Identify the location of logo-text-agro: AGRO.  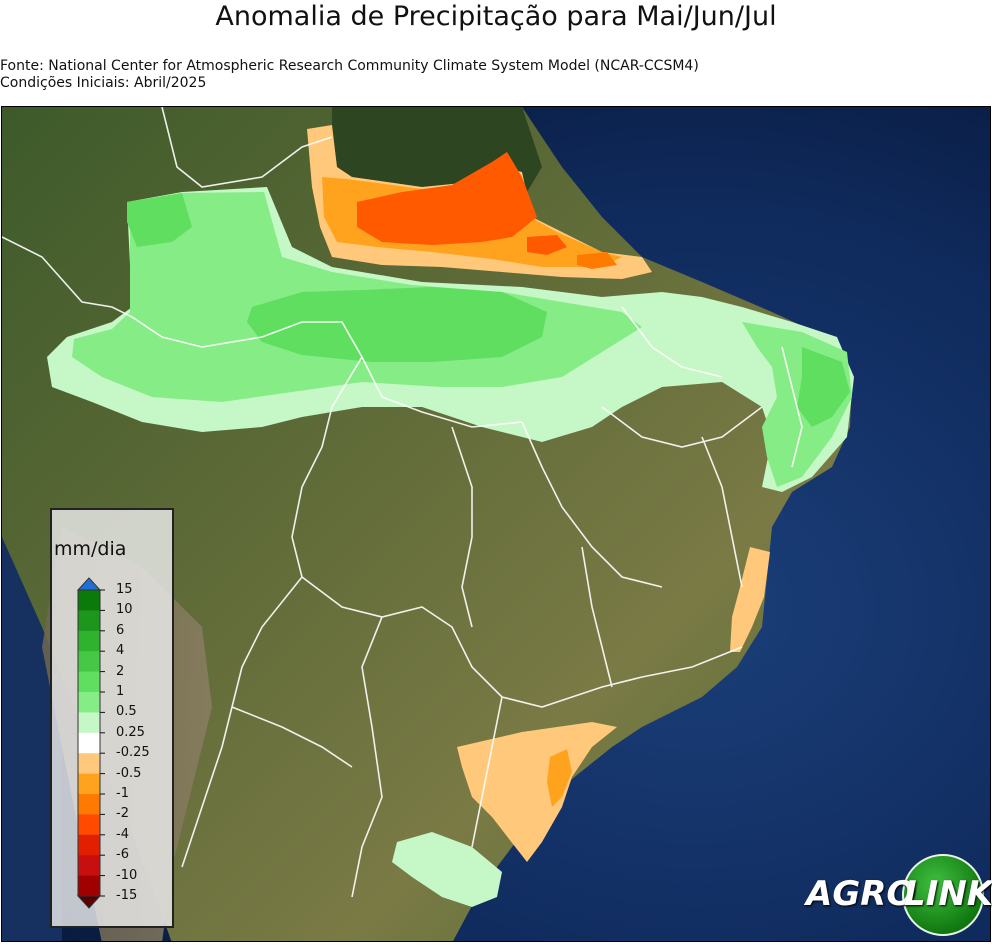
(861, 894).